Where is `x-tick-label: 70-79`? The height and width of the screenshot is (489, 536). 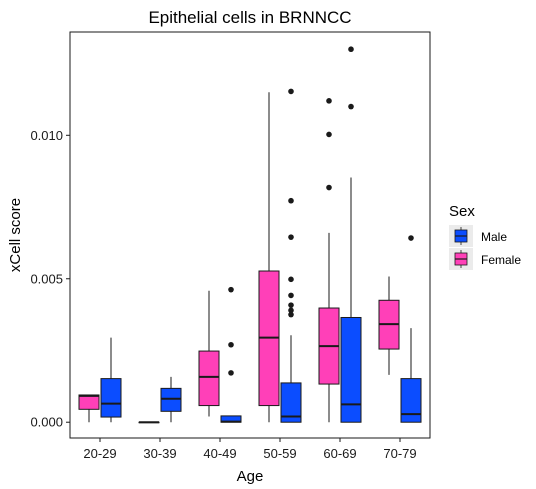
x-tick-label: 70-79 is located at coordinates (399, 453).